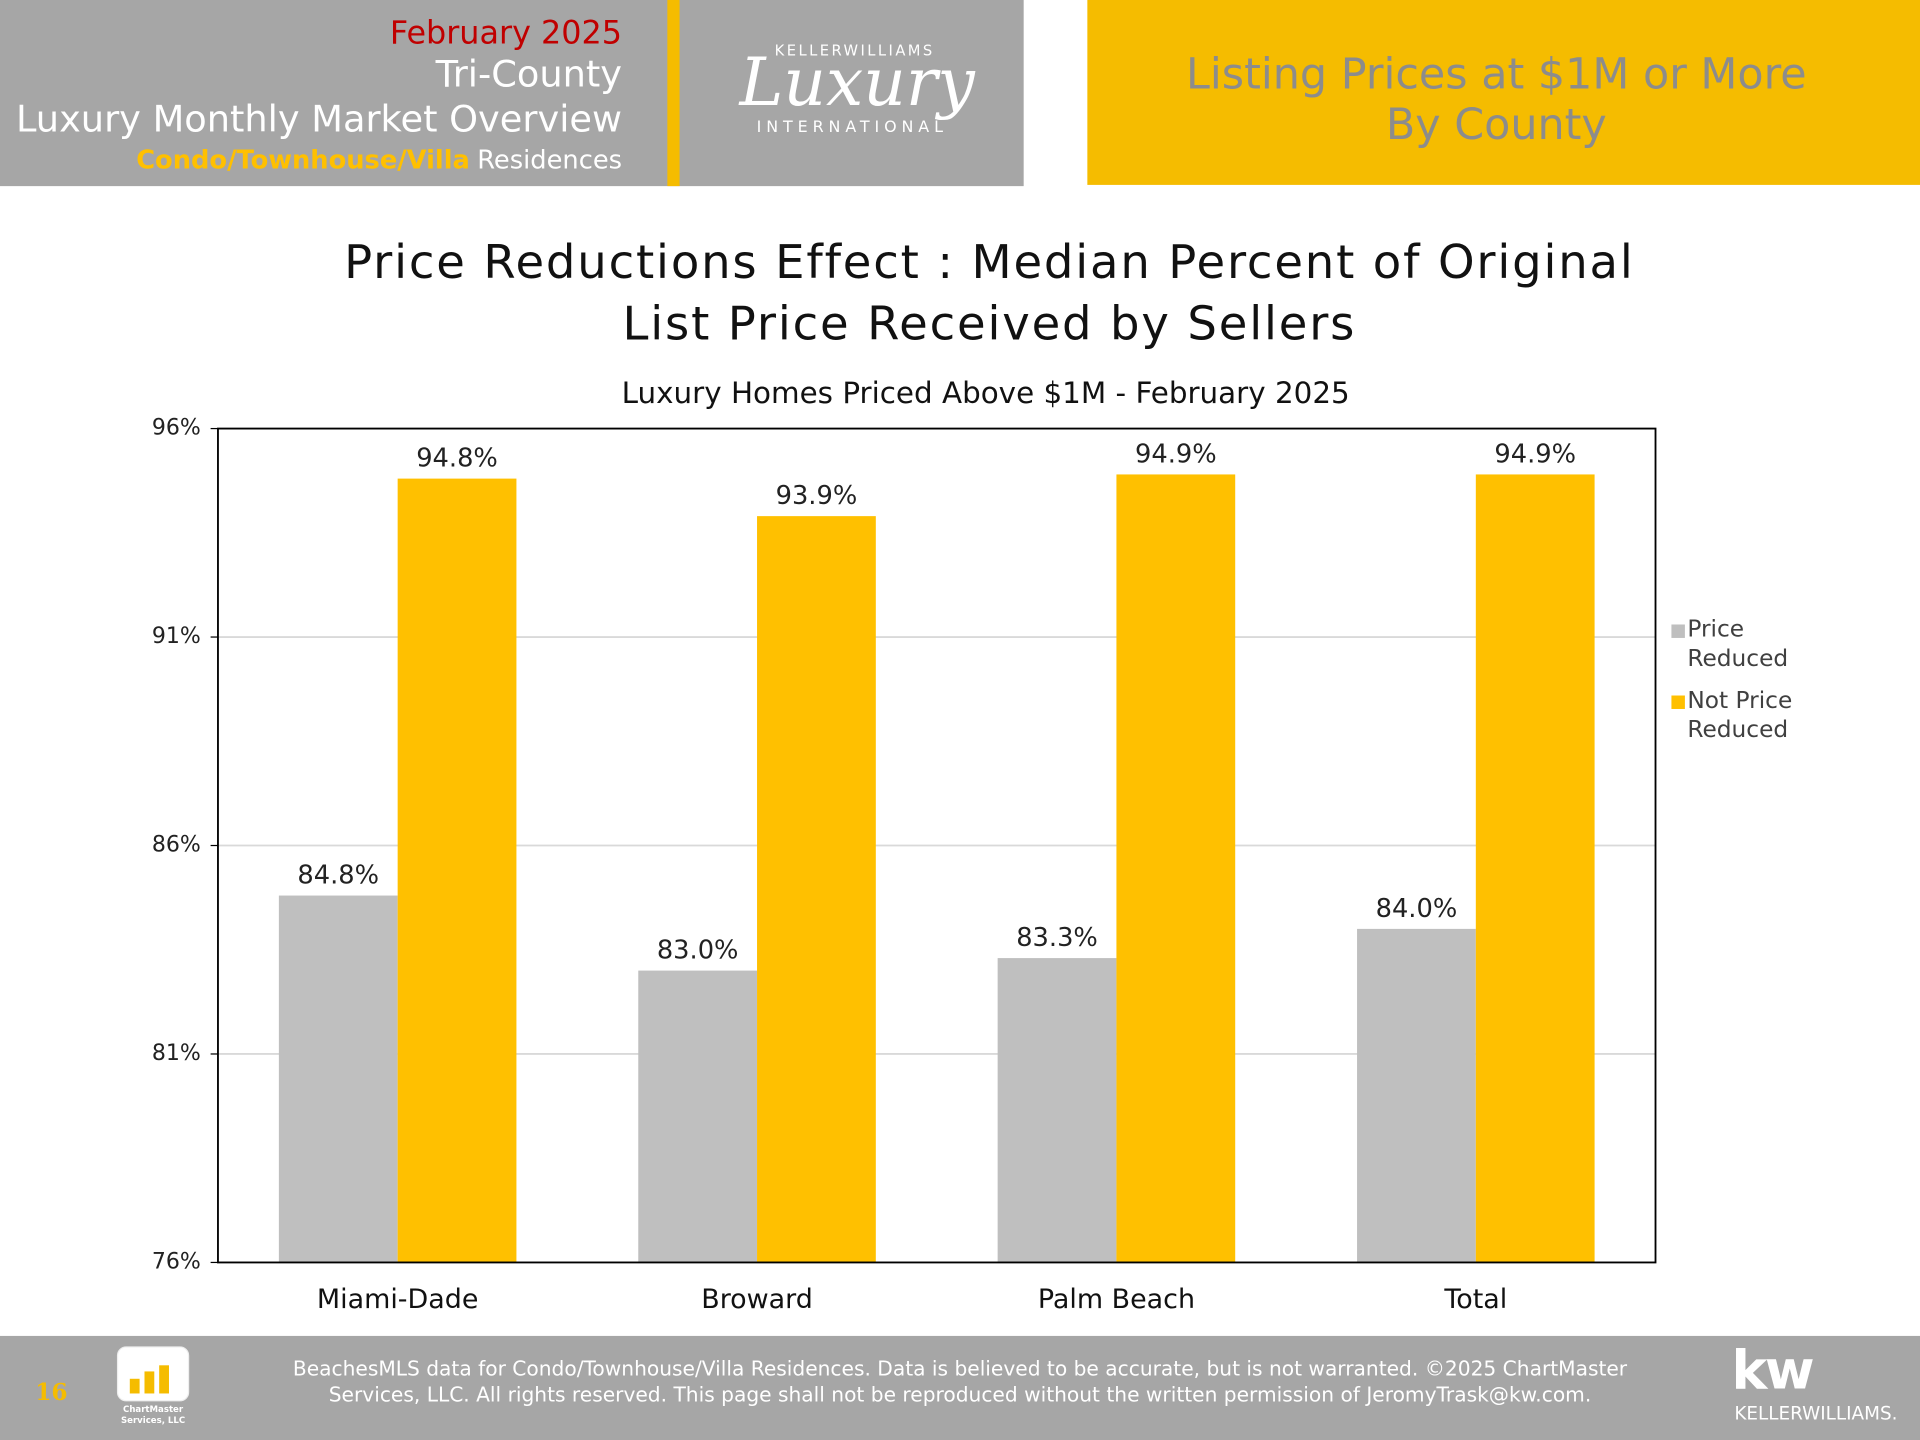  I want to click on legend-entry: Price Reduced, so click(1738, 644).